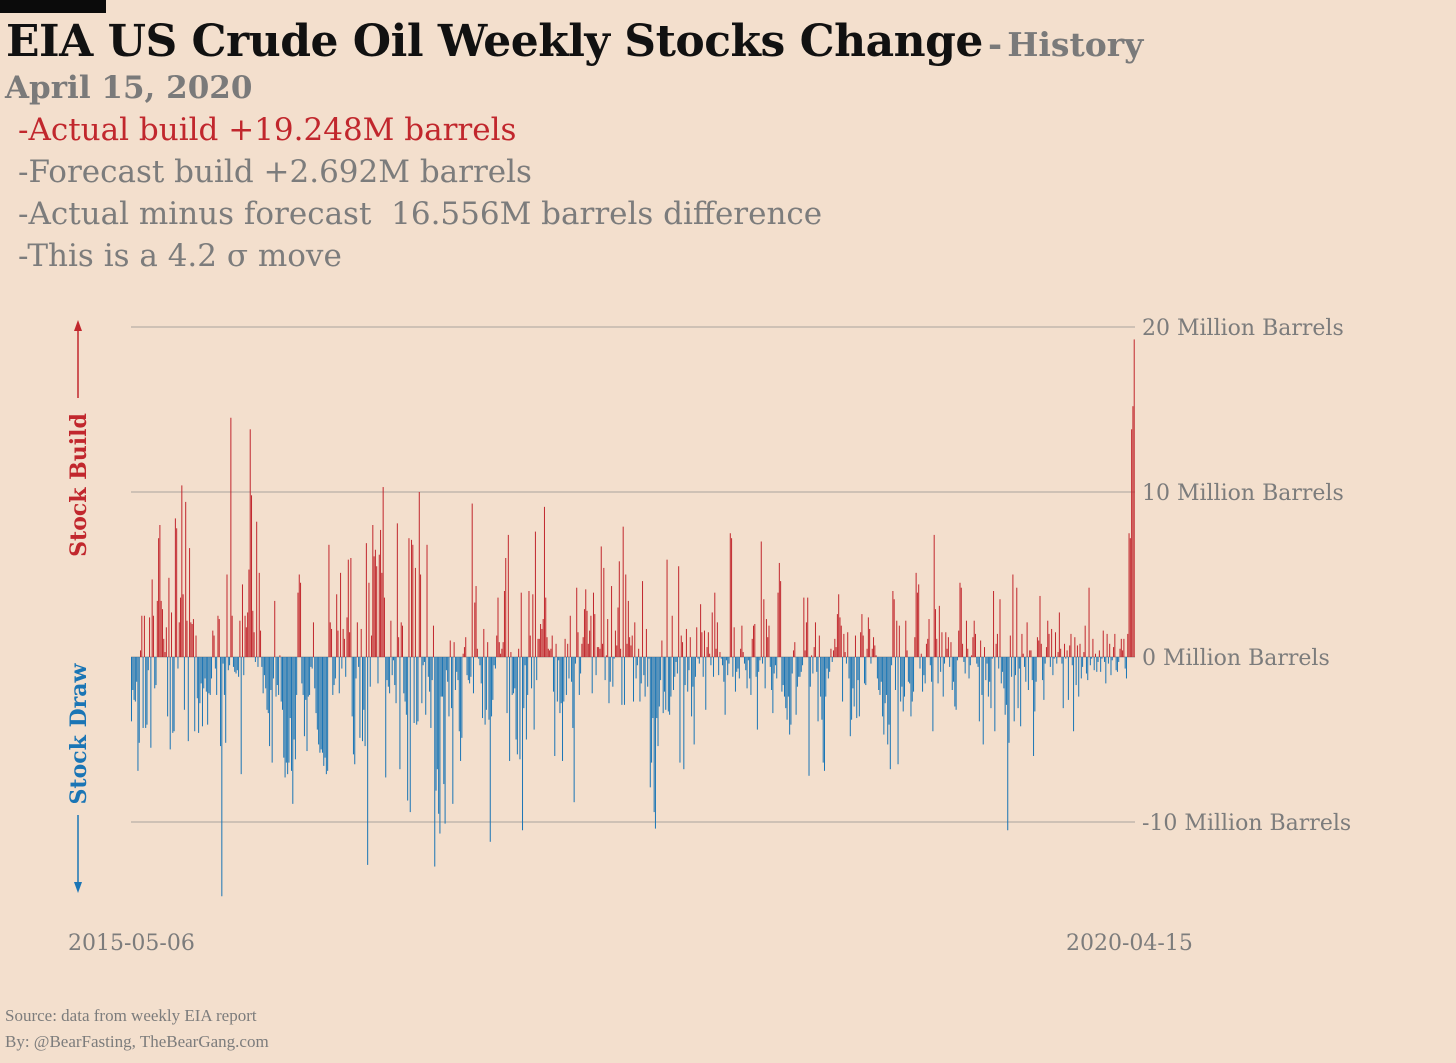  Describe the element at coordinates (1236, 658) in the screenshot. I see `y-tick-label: 0 Million Barrels` at that location.